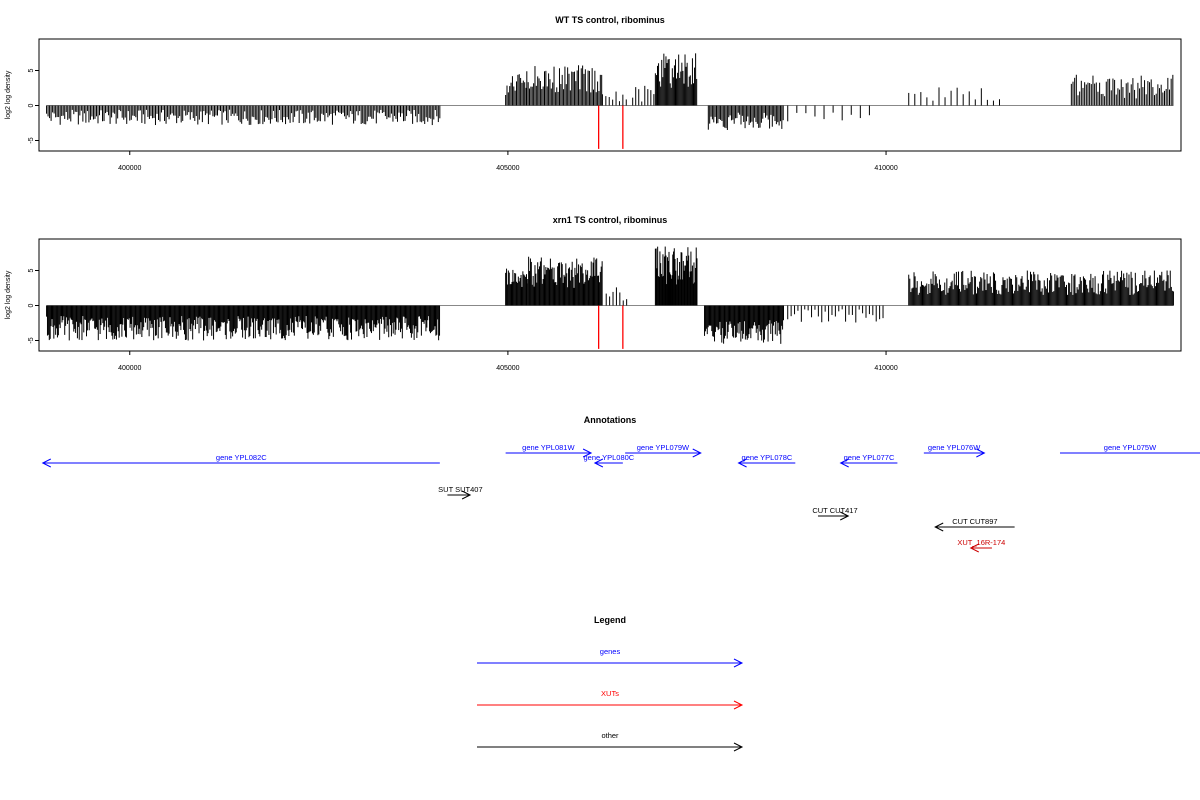  What do you see at coordinates (610, 420) in the screenshot?
I see `annotations-title: Annotations` at bounding box center [610, 420].